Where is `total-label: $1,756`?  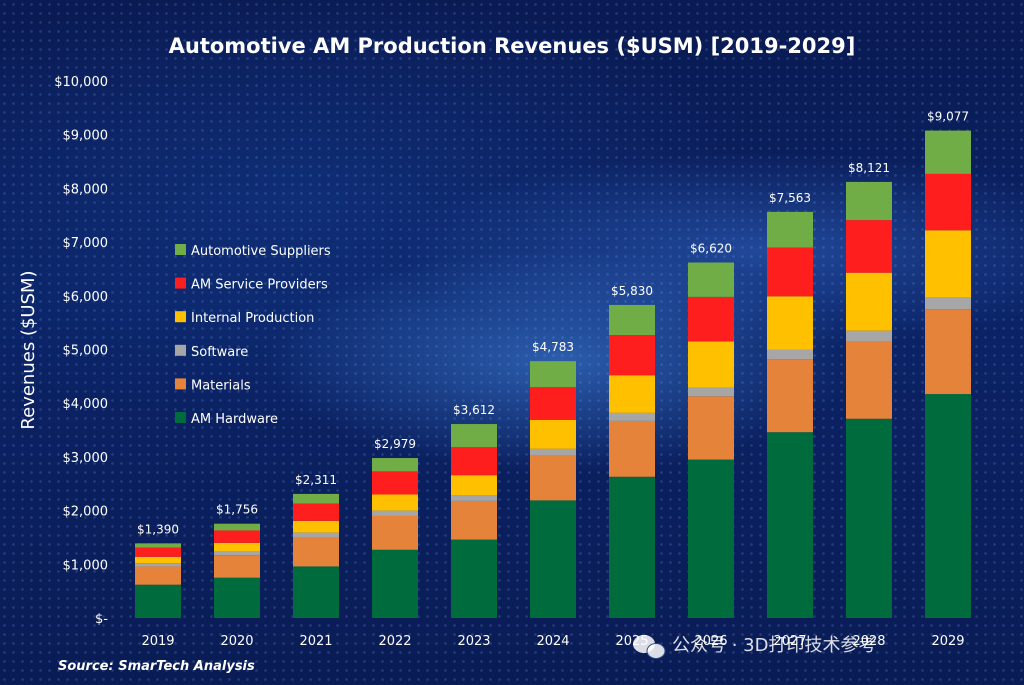
total-label: $1,756 is located at coordinates (237, 510).